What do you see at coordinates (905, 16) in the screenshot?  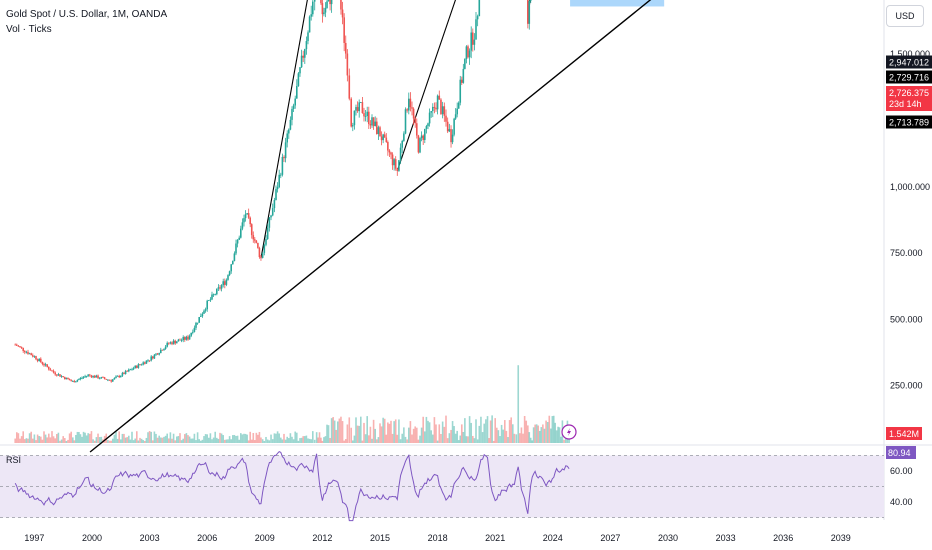 I see `currency-button: USD` at bounding box center [905, 16].